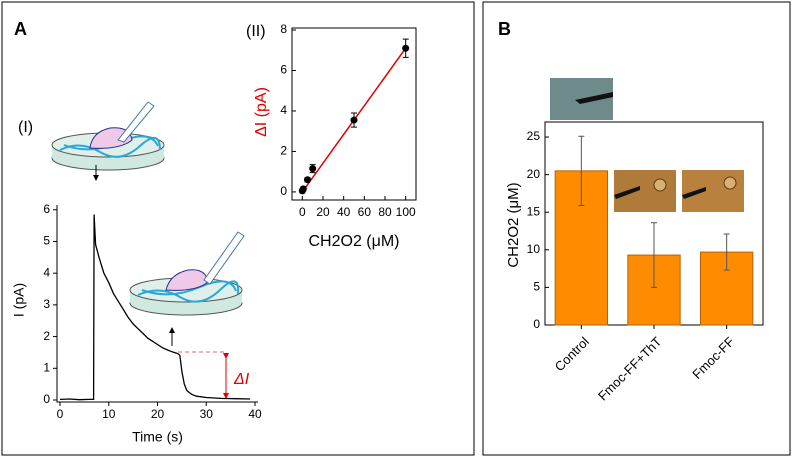  I want to click on y-axis-label: I (pA), so click(19, 300).